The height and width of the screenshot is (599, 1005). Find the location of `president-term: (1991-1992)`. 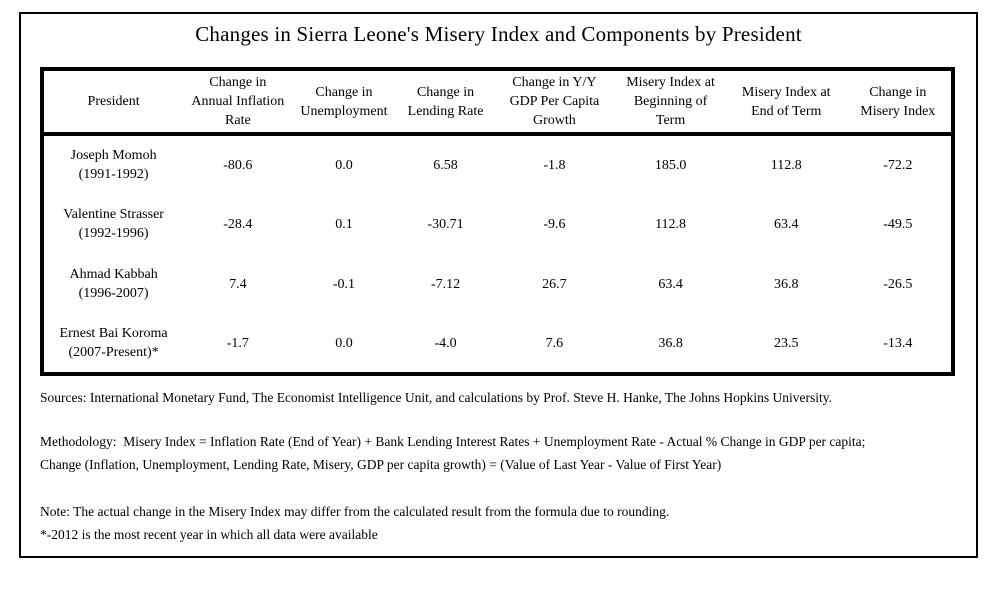

president-term: (1991-1992) is located at coordinates (113, 174).